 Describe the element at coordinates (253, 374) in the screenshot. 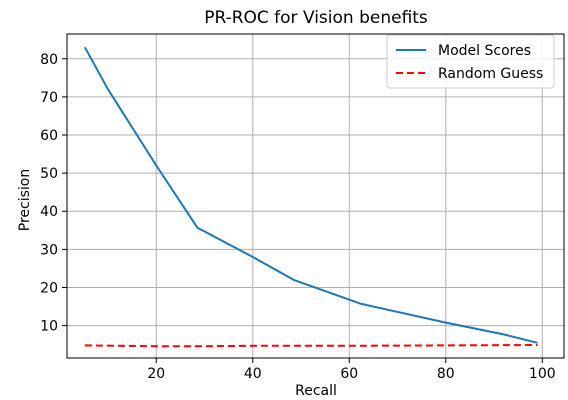

I see `x-tick-label: 40` at that location.